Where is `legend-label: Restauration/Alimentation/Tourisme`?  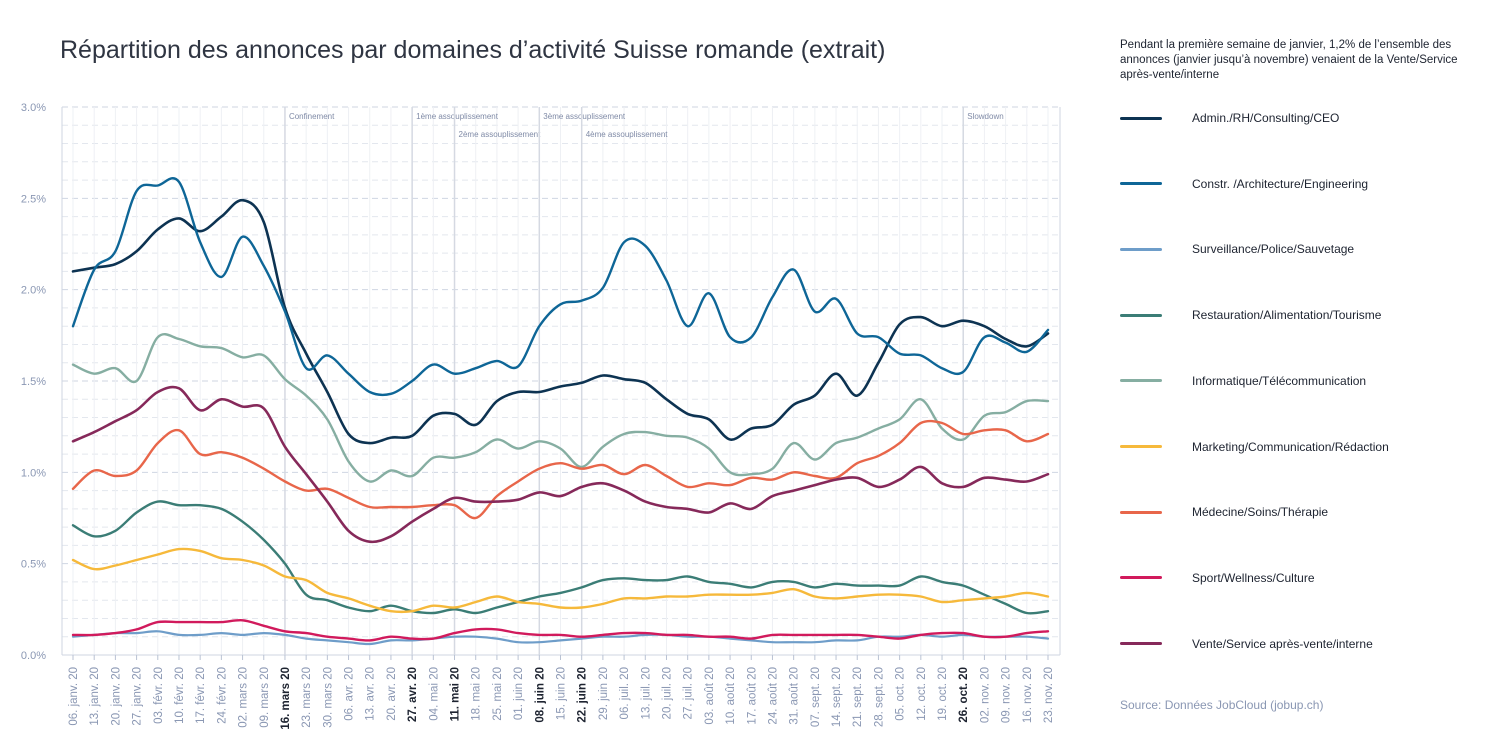
legend-label: Restauration/Alimentation/Tourisme is located at coordinates (1287, 315).